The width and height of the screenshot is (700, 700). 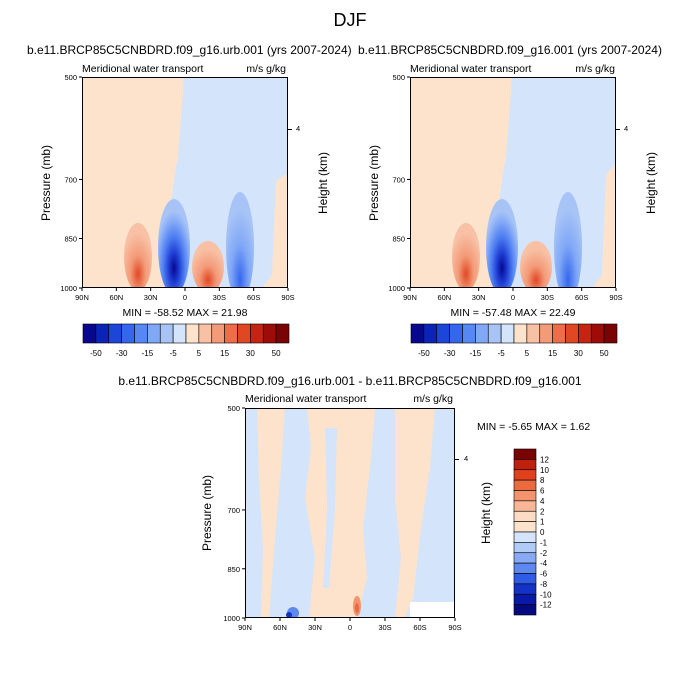 What do you see at coordinates (651, 183) in the screenshot?
I see `panel-2-y2-label: Height (km)` at bounding box center [651, 183].